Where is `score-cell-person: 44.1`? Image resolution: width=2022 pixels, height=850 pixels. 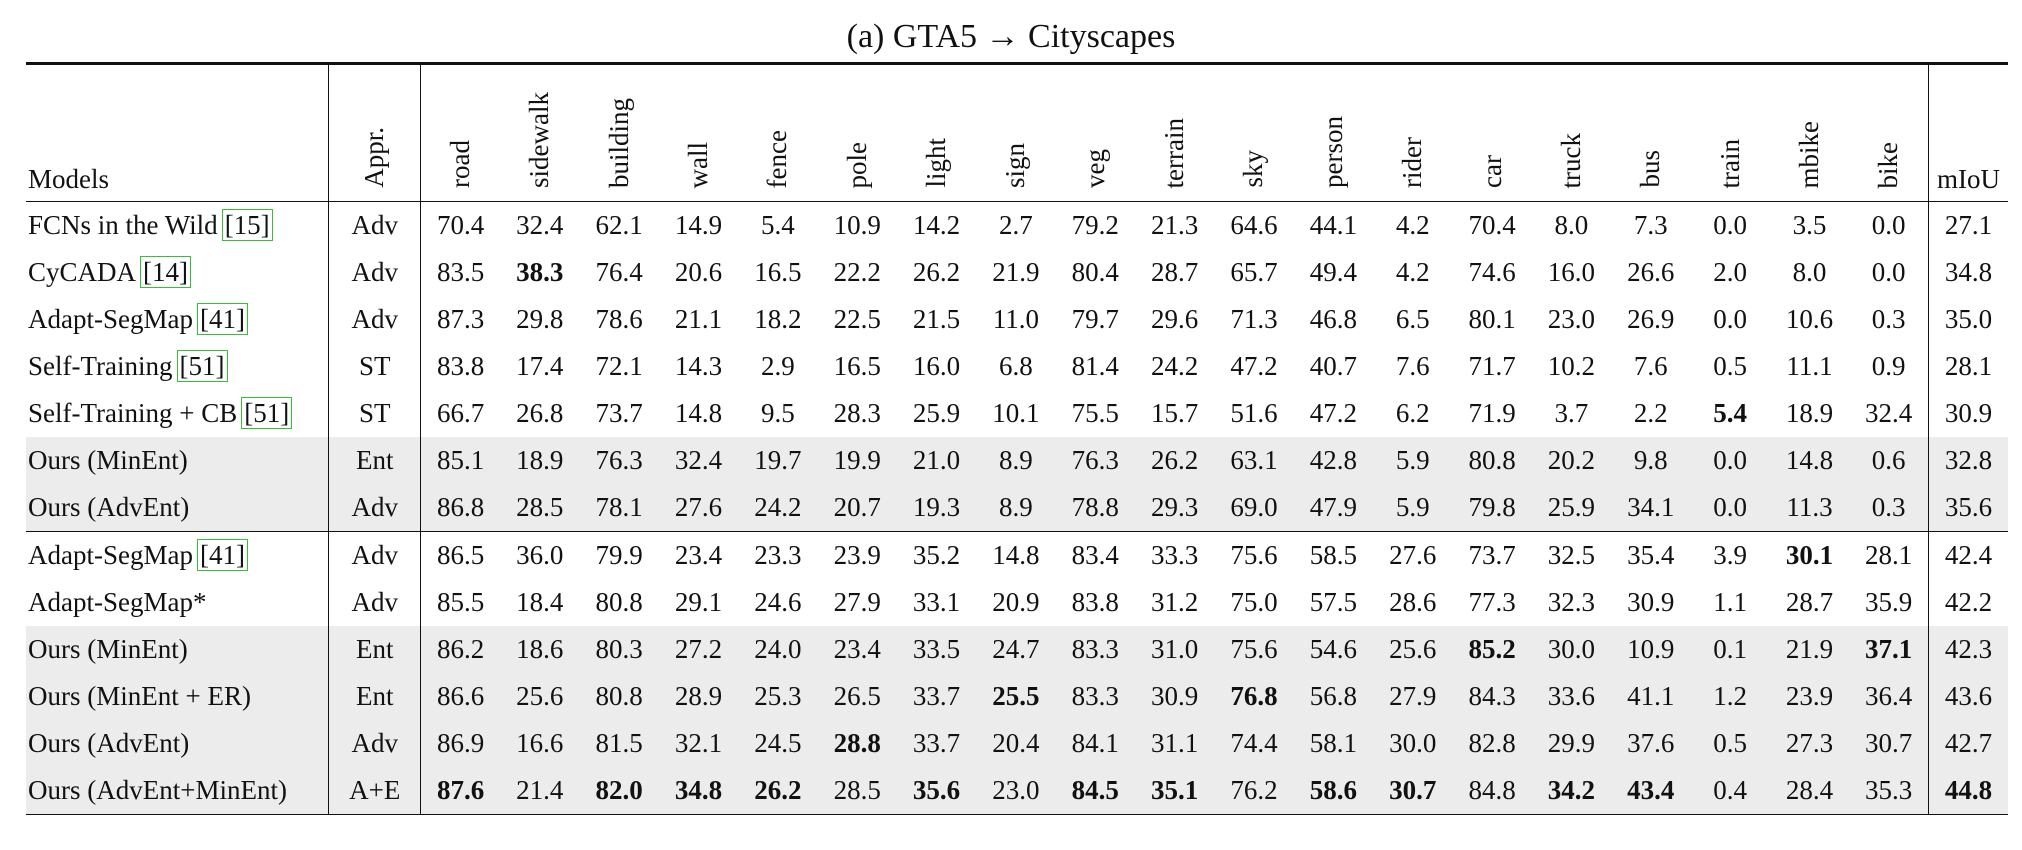 score-cell-person: 44.1 is located at coordinates (1333, 225).